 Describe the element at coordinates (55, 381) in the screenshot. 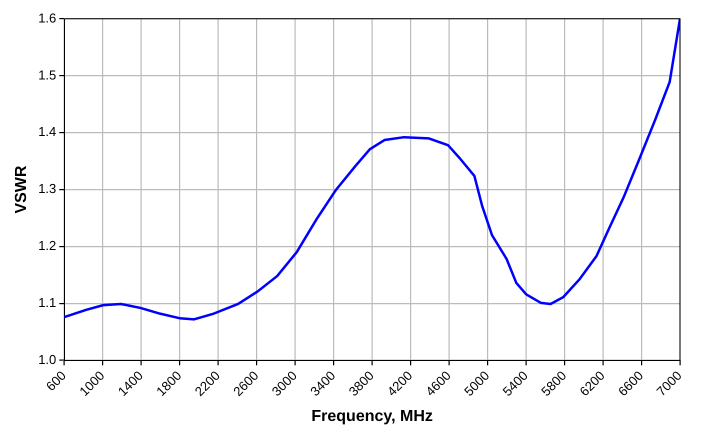

I see `x-tick-label: 600` at that location.